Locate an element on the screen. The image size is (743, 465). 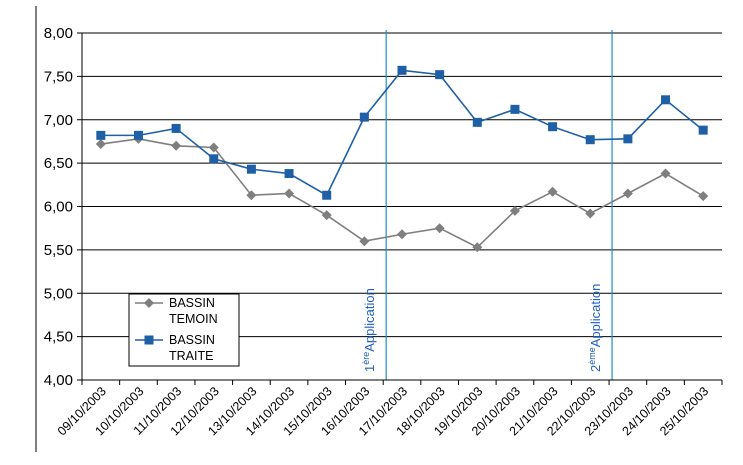
y-tick-label: 6,50 is located at coordinates (58, 163).